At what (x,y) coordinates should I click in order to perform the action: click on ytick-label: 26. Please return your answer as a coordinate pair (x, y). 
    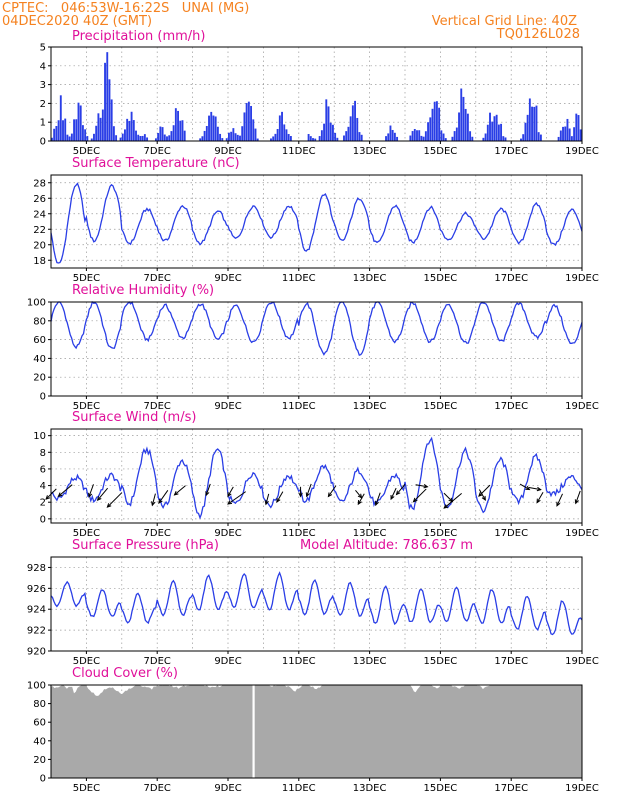
    Looking at the image, I should click on (39, 199).